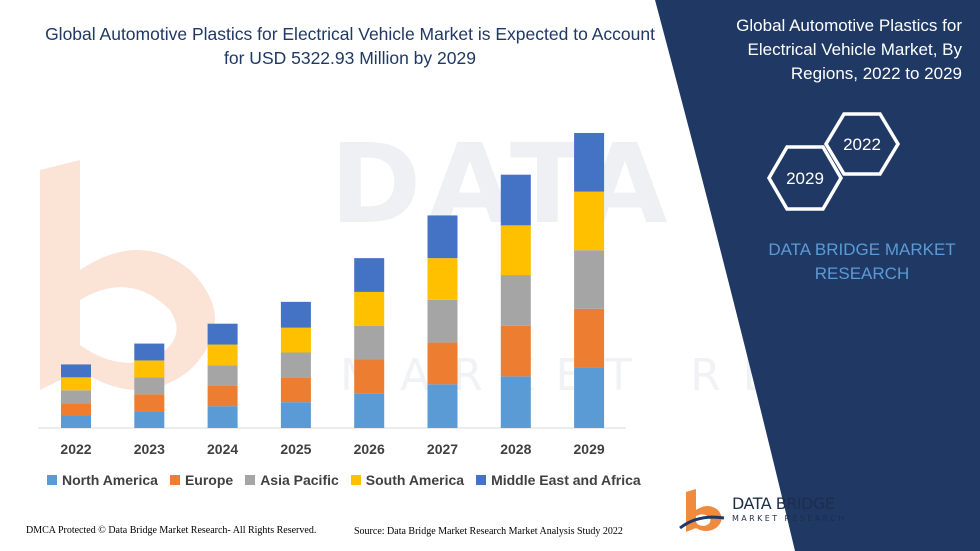 The width and height of the screenshot is (980, 551). What do you see at coordinates (369, 308) in the screenshot?
I see `bar-segment-2026-south-america` at bounding box center [369, 308].